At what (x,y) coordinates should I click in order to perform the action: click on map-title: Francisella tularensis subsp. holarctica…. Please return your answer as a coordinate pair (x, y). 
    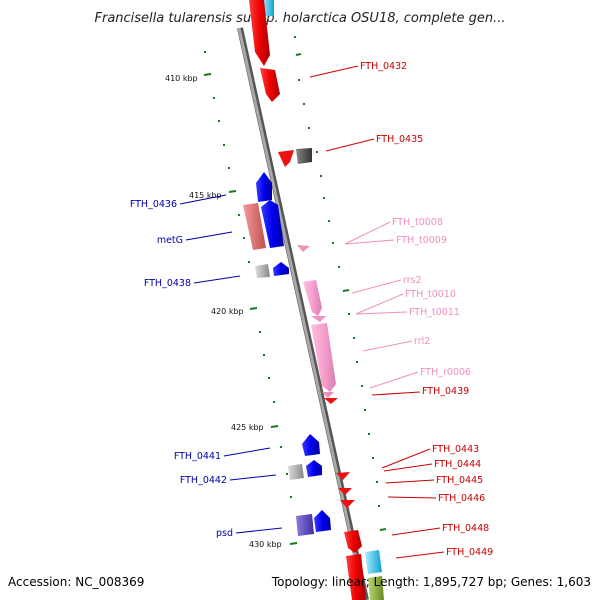
    Looking at the image, I should click on (300, 18).